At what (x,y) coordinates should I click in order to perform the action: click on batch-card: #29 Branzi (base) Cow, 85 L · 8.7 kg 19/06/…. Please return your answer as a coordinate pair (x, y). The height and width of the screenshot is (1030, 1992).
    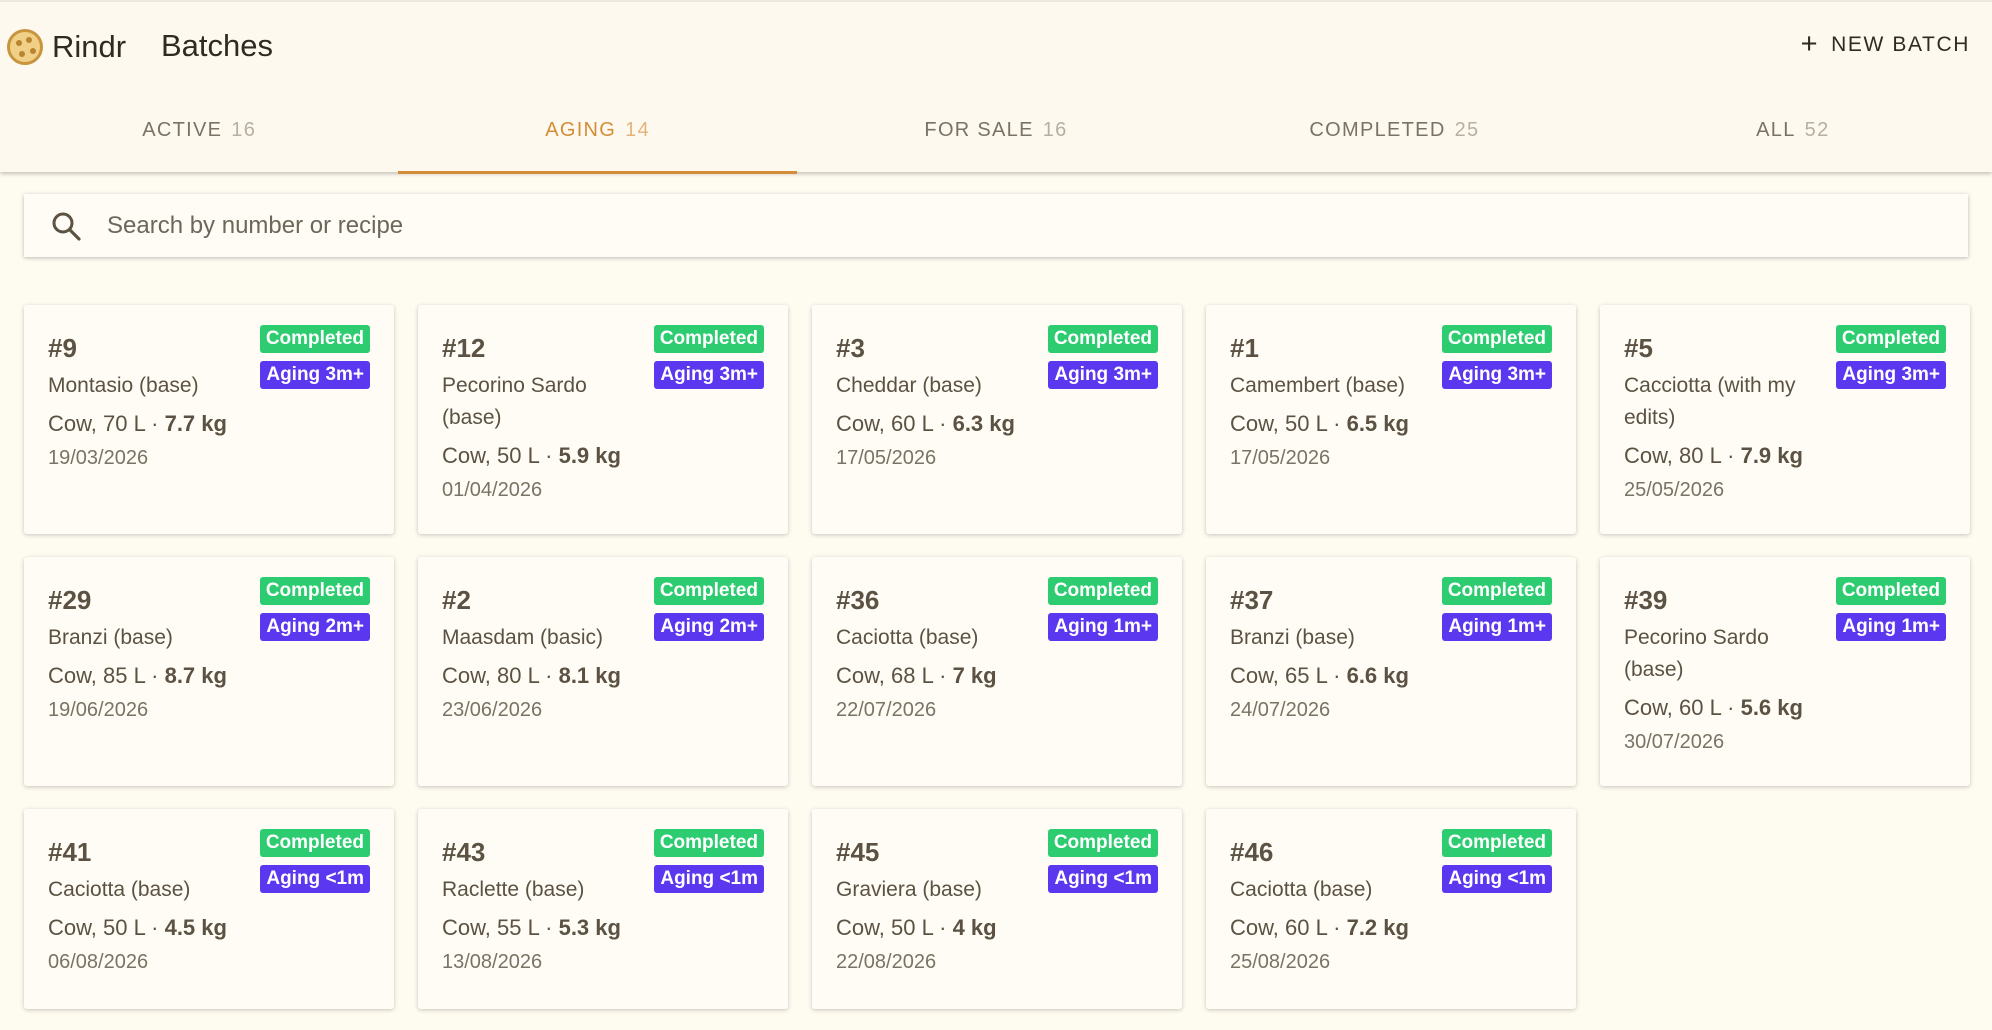
    Looking at the image, I should click on (209, 671).